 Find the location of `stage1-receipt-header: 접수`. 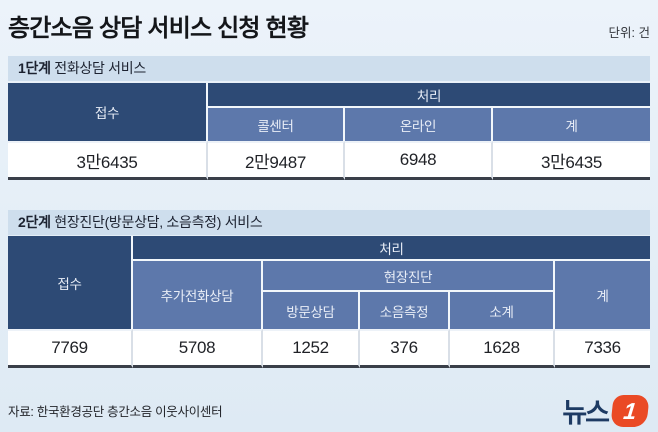

stage1-receipt-header: 접수 is located at coordinates (108, 112).